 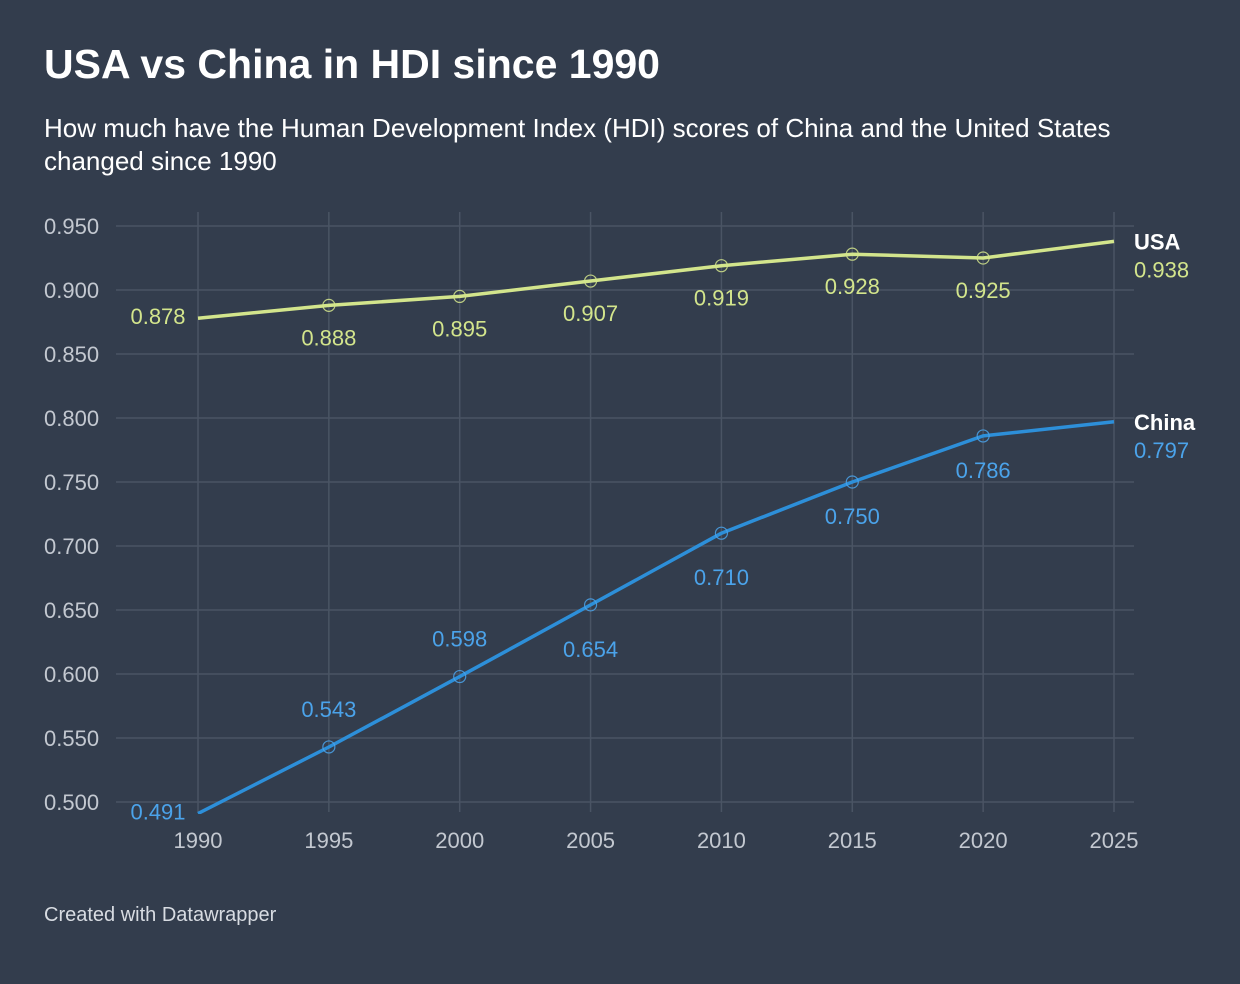 I want to click on y-tick-label: 0.750, so click(x=71, y=482).